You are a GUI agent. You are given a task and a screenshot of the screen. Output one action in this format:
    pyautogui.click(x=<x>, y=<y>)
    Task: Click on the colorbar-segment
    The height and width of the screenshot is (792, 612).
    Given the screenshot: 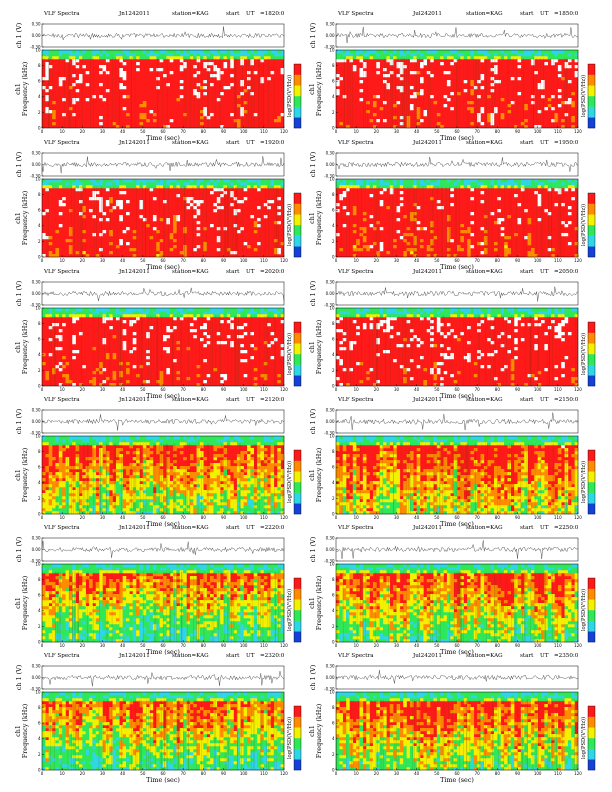 What is the action you would take?
    pyautogui.click(x=591, y=327)
    